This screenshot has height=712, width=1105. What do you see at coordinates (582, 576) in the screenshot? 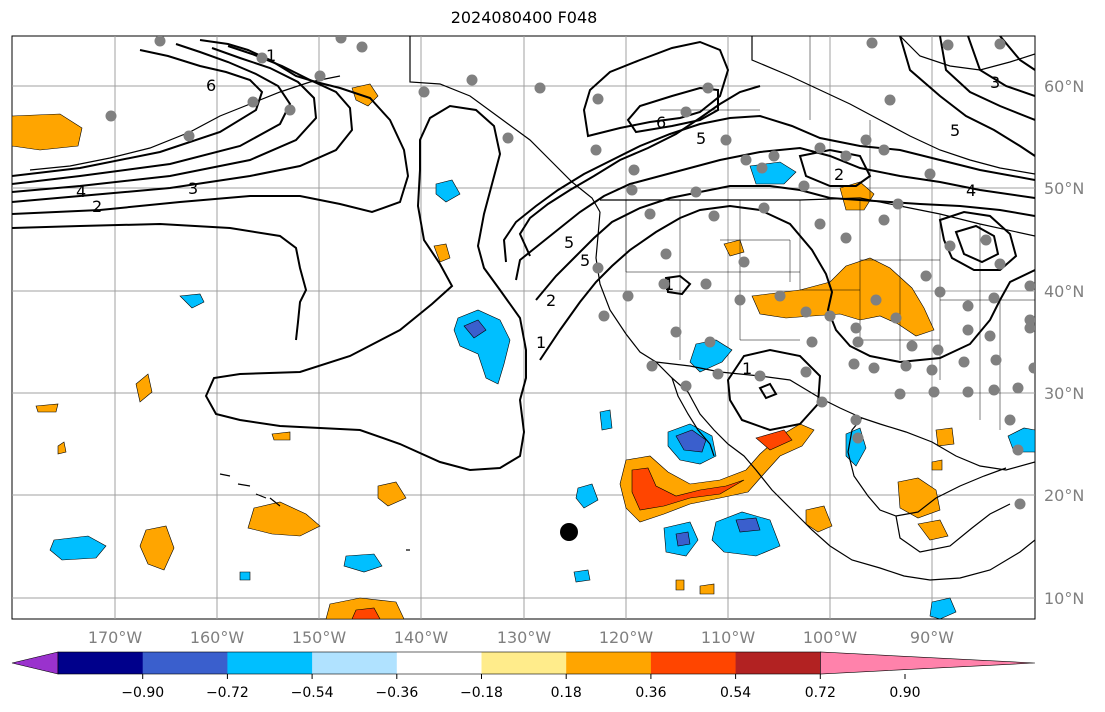
I see `shade-blue-small7` at bounding box center [582, 576].